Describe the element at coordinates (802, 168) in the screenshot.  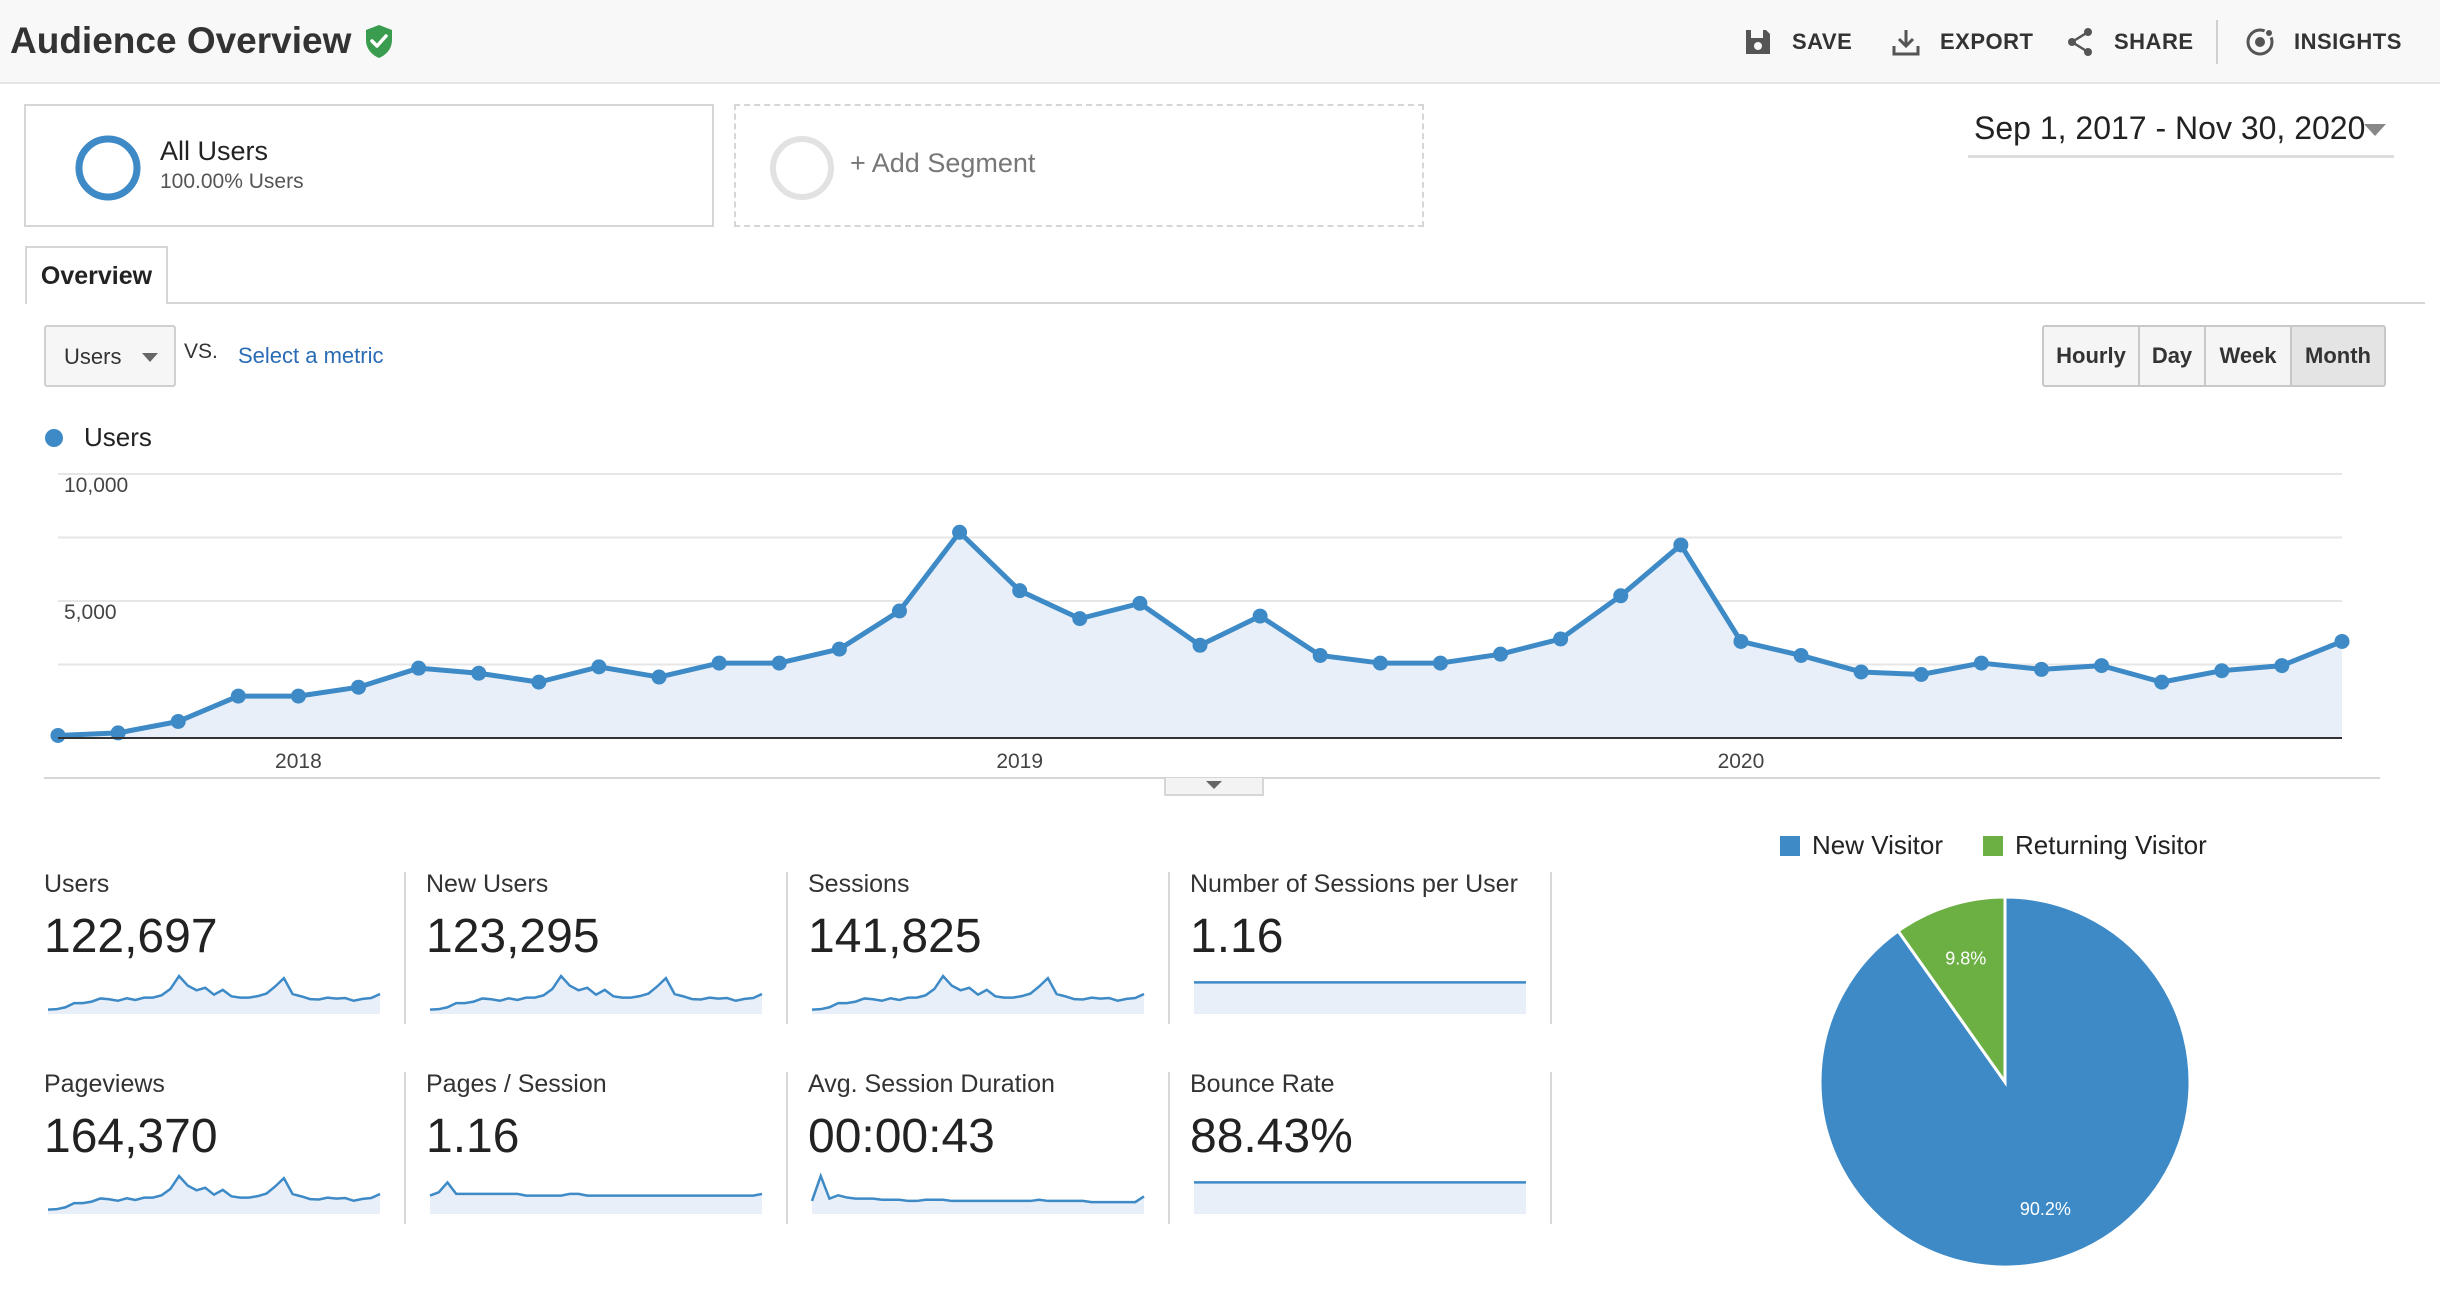
I see `segment-placeholder-icon` at that location.